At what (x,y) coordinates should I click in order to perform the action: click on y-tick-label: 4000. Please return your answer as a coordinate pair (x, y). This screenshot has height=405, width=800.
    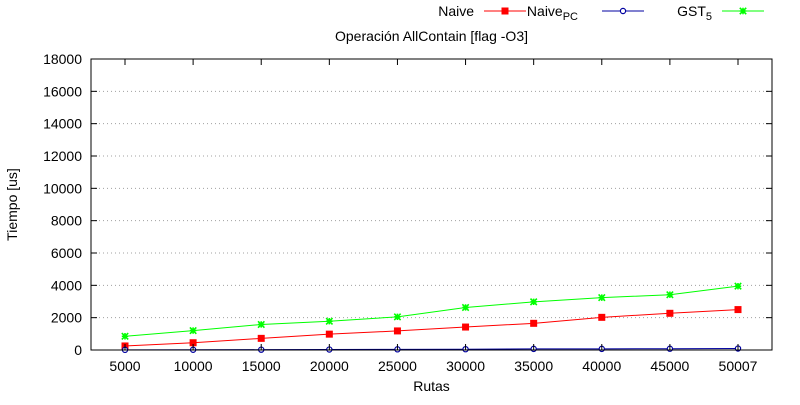
    Looking at the image, I should click on (66, 285).